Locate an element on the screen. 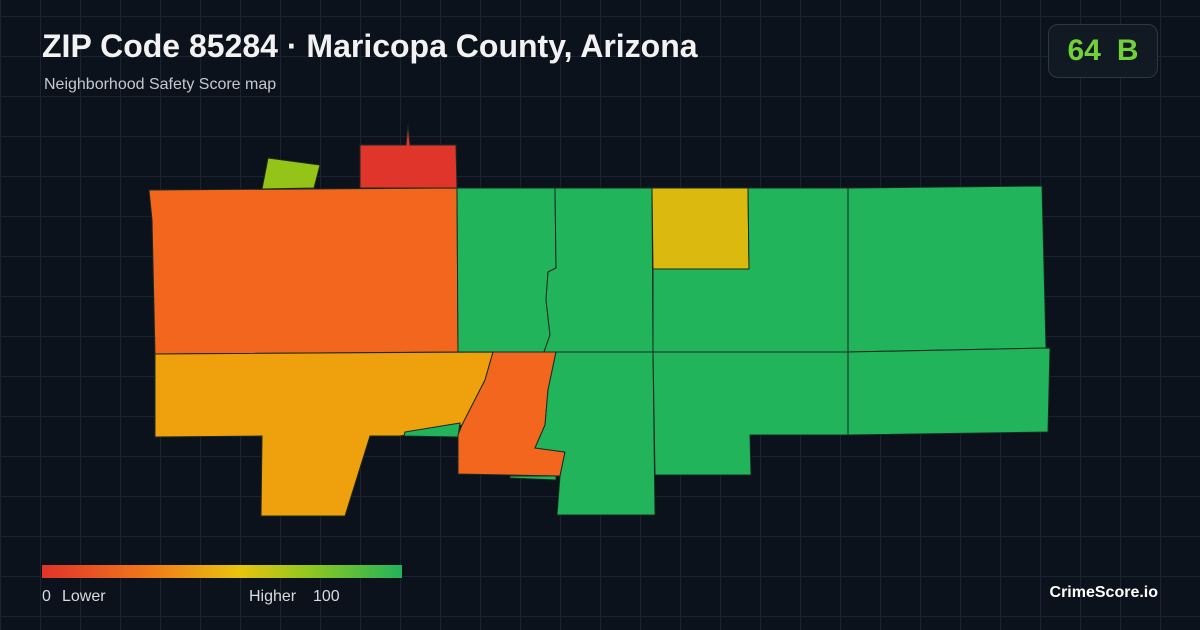 The image size is (1200, 630). subtitle: Neighborhood Safety Score map is located at coordinates (160, 84).